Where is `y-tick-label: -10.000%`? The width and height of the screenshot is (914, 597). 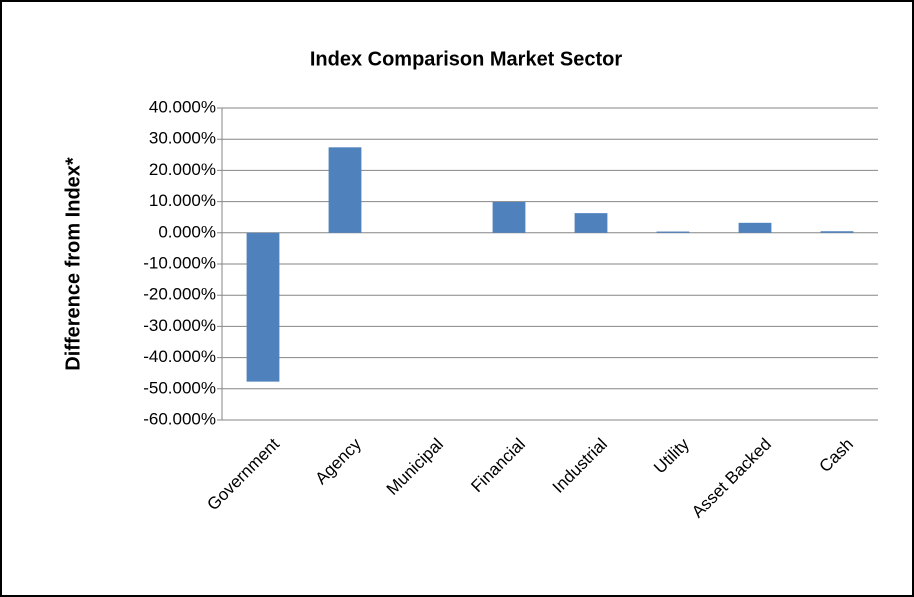
y-tick-label: -10.000% is located at coordinates (179, 262).